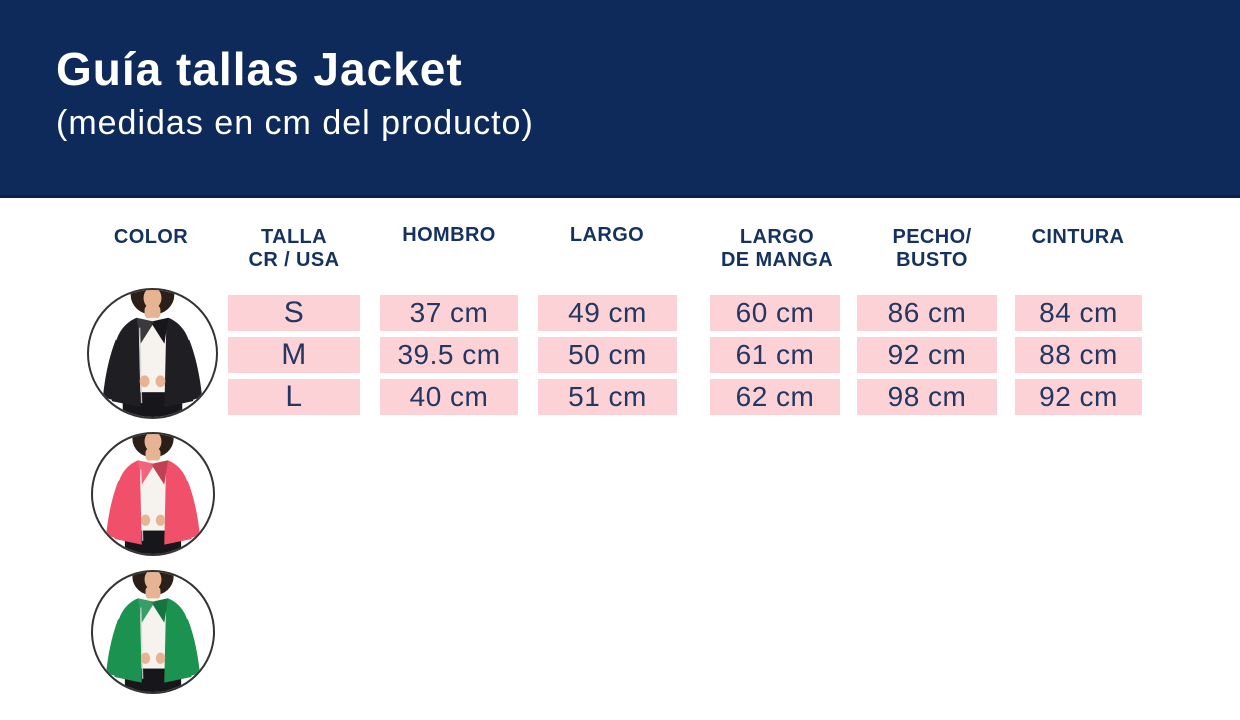 The height and width of the screenshot is (720, 1240). I want to click on largo-cell: 50 cm, so click(607, 355).